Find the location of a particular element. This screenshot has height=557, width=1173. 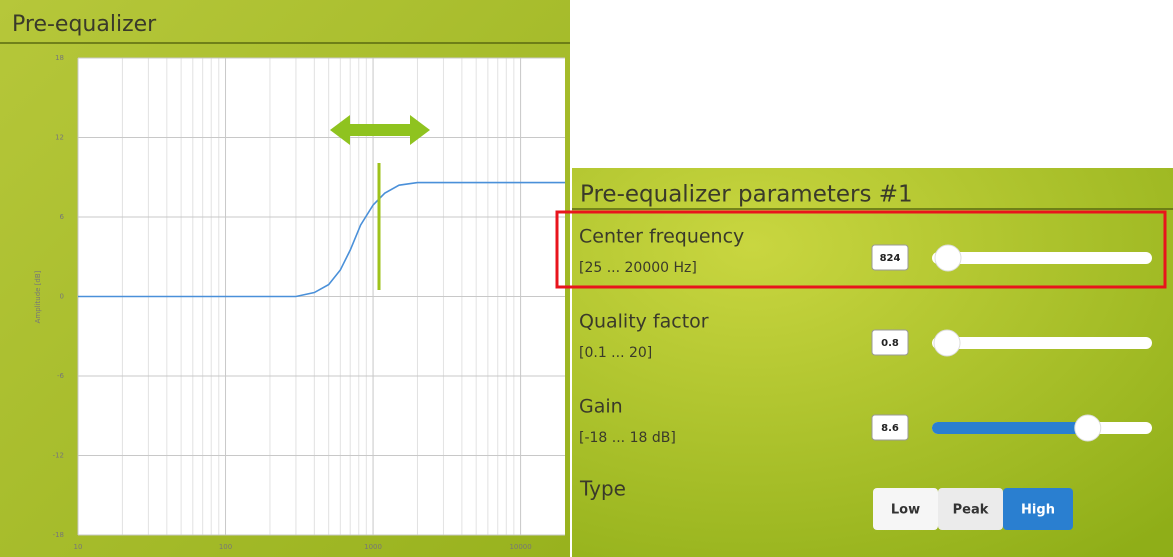

parameter-range: [0.1 ... 20] is located at coordinates (615, 353).